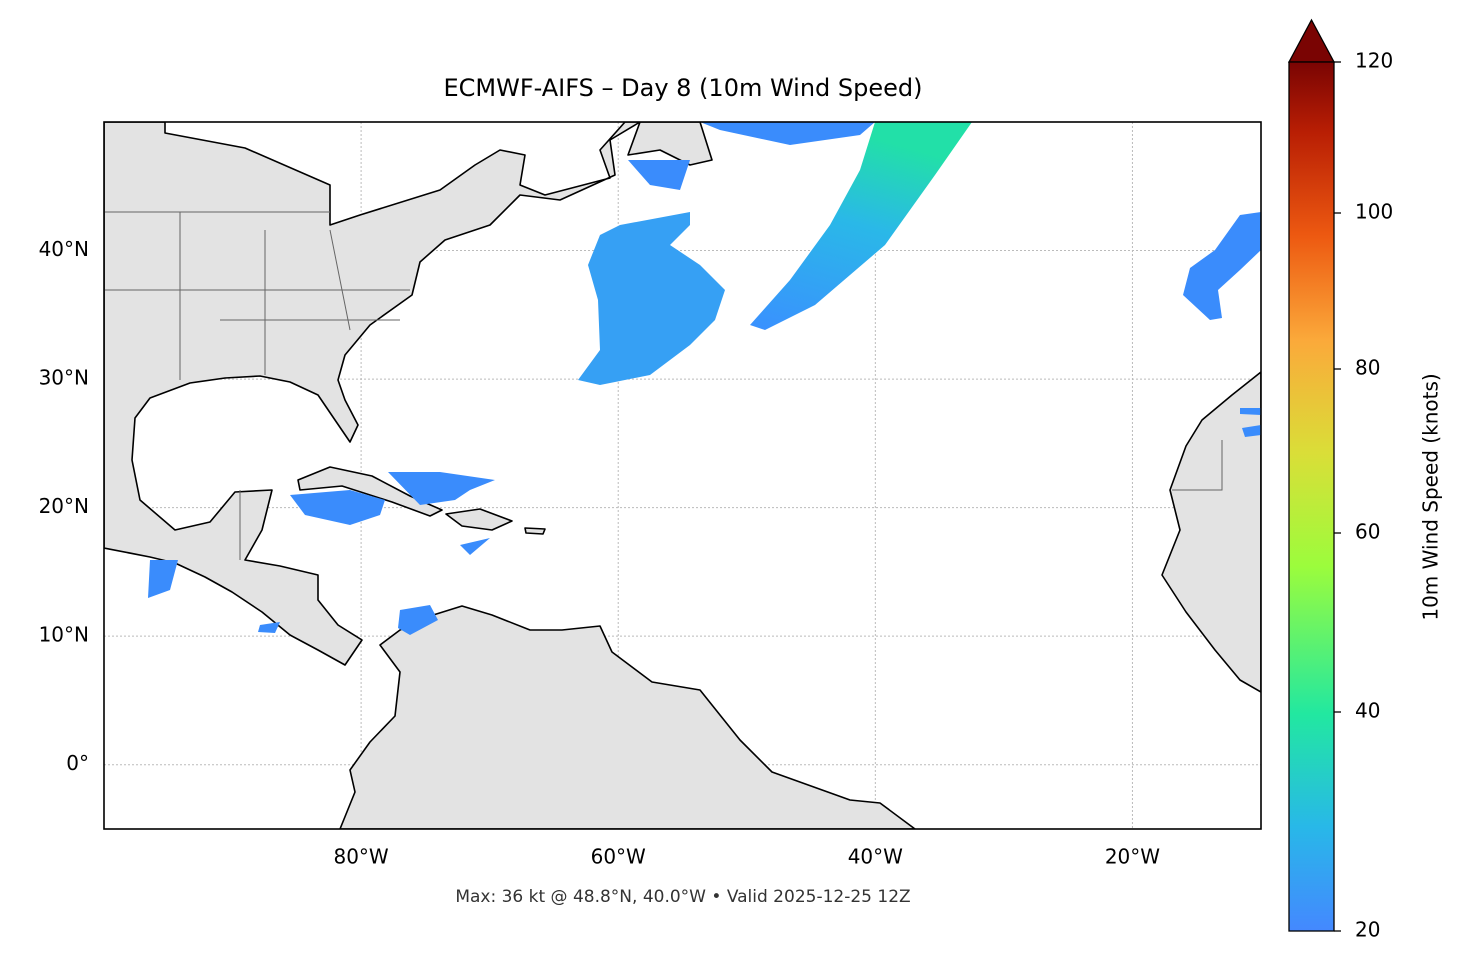  I want to click on wind-jet, so click(861, 226).